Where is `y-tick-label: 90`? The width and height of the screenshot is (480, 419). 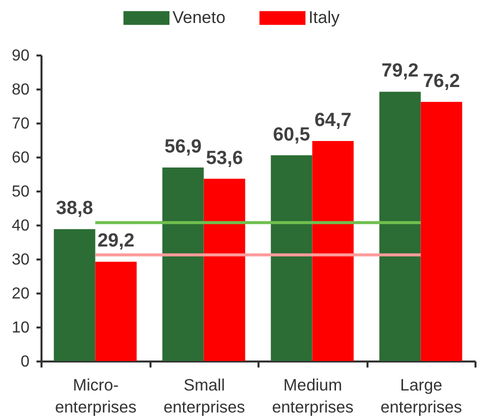 y-tick-label: 90 is located at coordinates (21, 56).